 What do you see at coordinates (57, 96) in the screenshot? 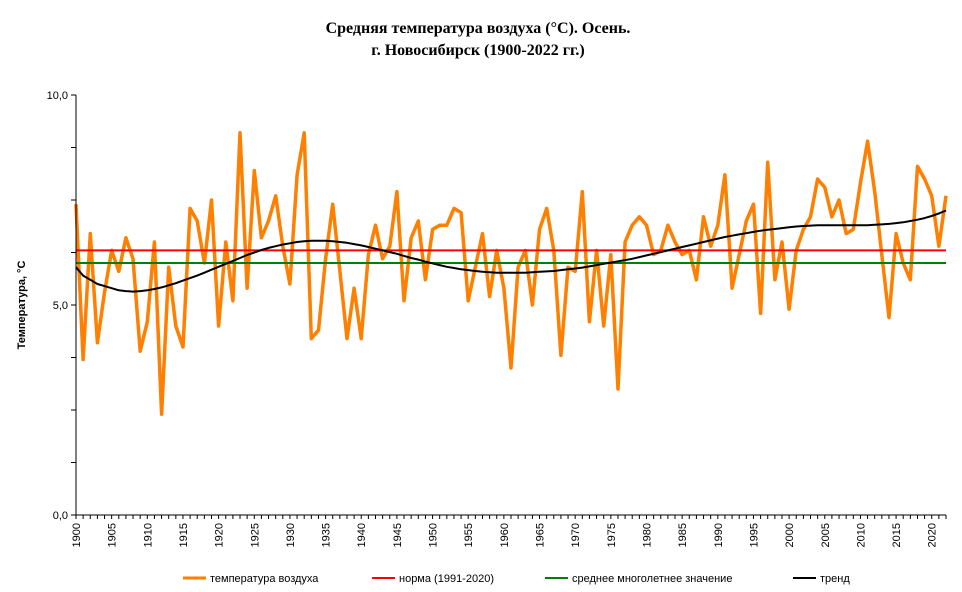
I see `y-tick-label: 10,0` at bounding box center [57, 96].